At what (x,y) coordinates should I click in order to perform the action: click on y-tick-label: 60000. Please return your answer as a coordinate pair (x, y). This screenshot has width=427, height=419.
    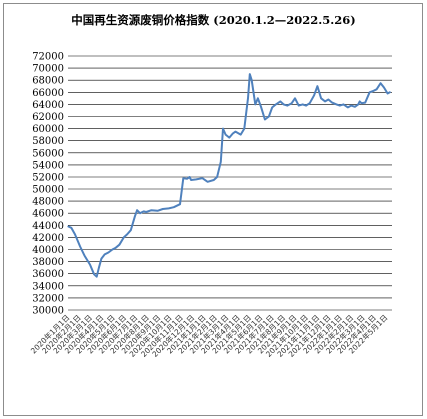
    Looking at the image, I should click on (48, 129).